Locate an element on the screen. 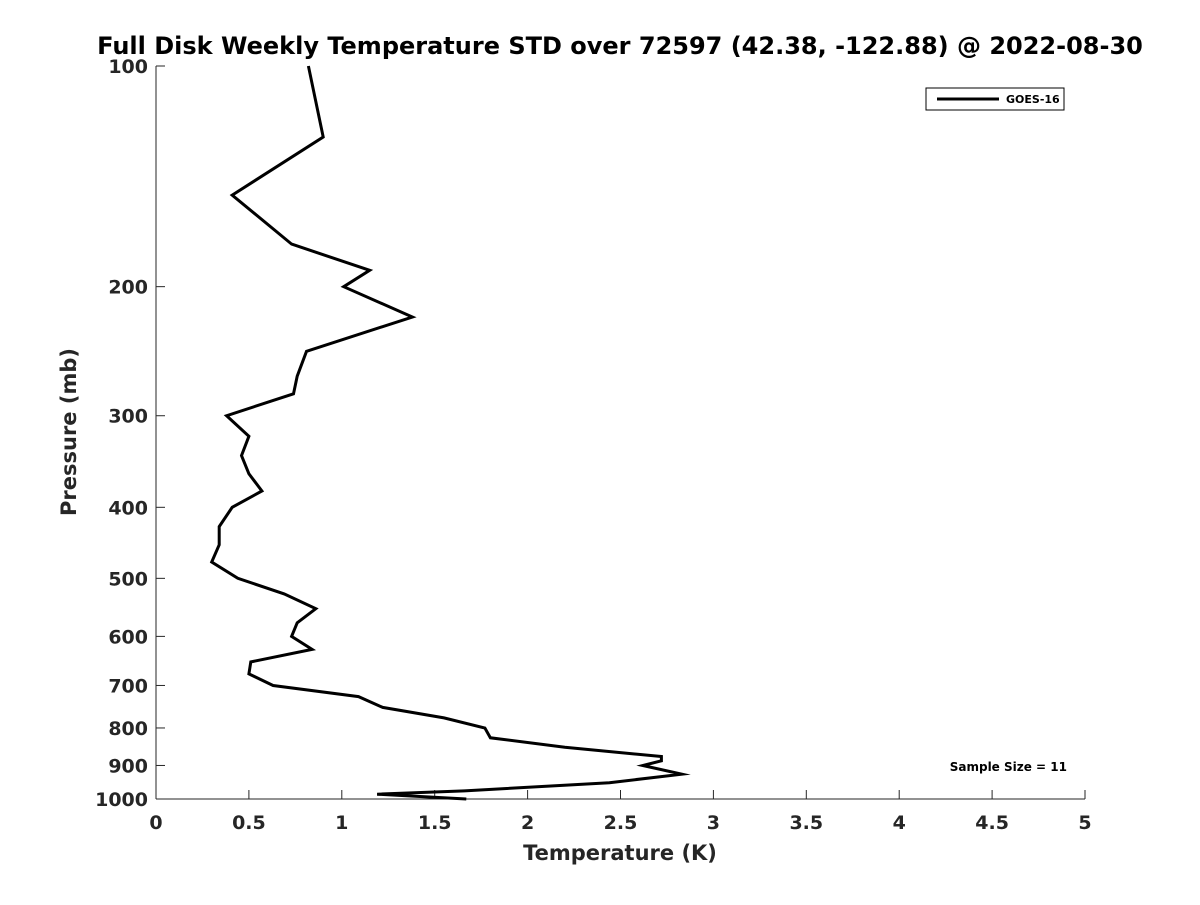 Image resolution: width=1200 pixels, height=905 pixels. x-tick-label: 2 is located at coordinates (527, 823).